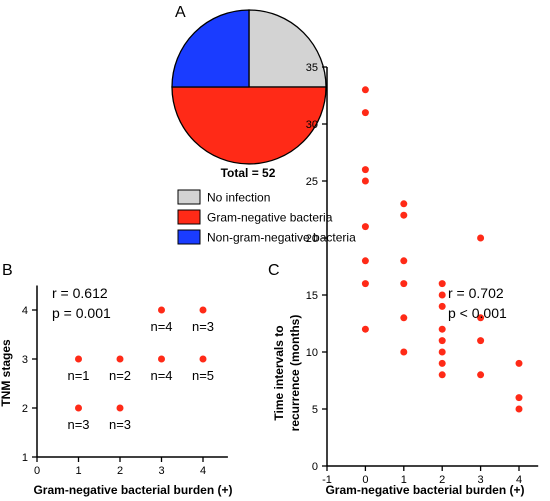 This screenshot has height=501, width=550. Describe the element at coordinates (238, 198) in the screenshot. I see `legend-label: No infection` at that location.